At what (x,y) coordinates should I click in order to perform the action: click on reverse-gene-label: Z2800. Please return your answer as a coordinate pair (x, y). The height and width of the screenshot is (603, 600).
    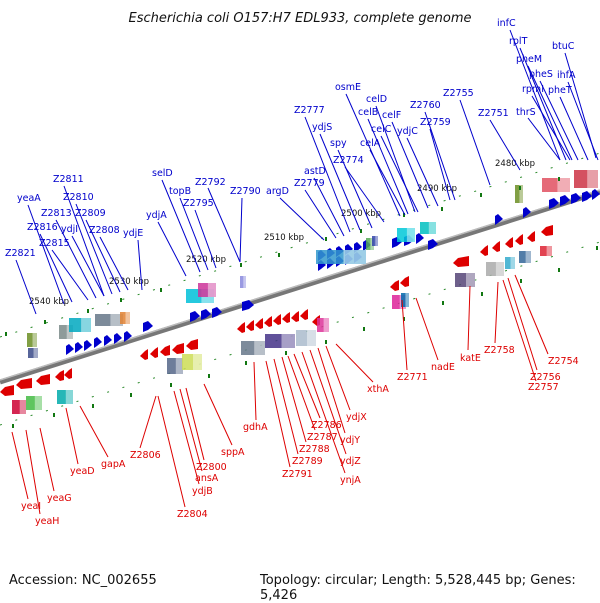
    Looking at the image, I should click on (211, 467).